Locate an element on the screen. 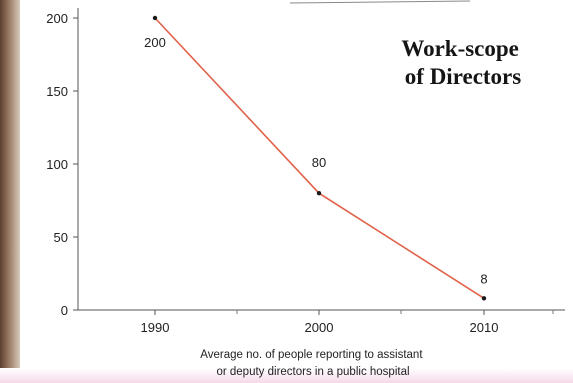 The image size is (573, 383). y-tick-label: 200 is located at coordinates (57, 18).